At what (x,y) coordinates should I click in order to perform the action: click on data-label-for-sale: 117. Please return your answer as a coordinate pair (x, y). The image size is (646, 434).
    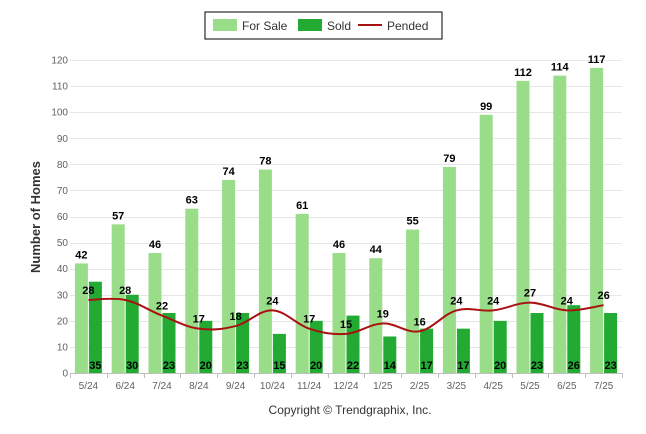
    Looking at the image, I should click on (597, 60).